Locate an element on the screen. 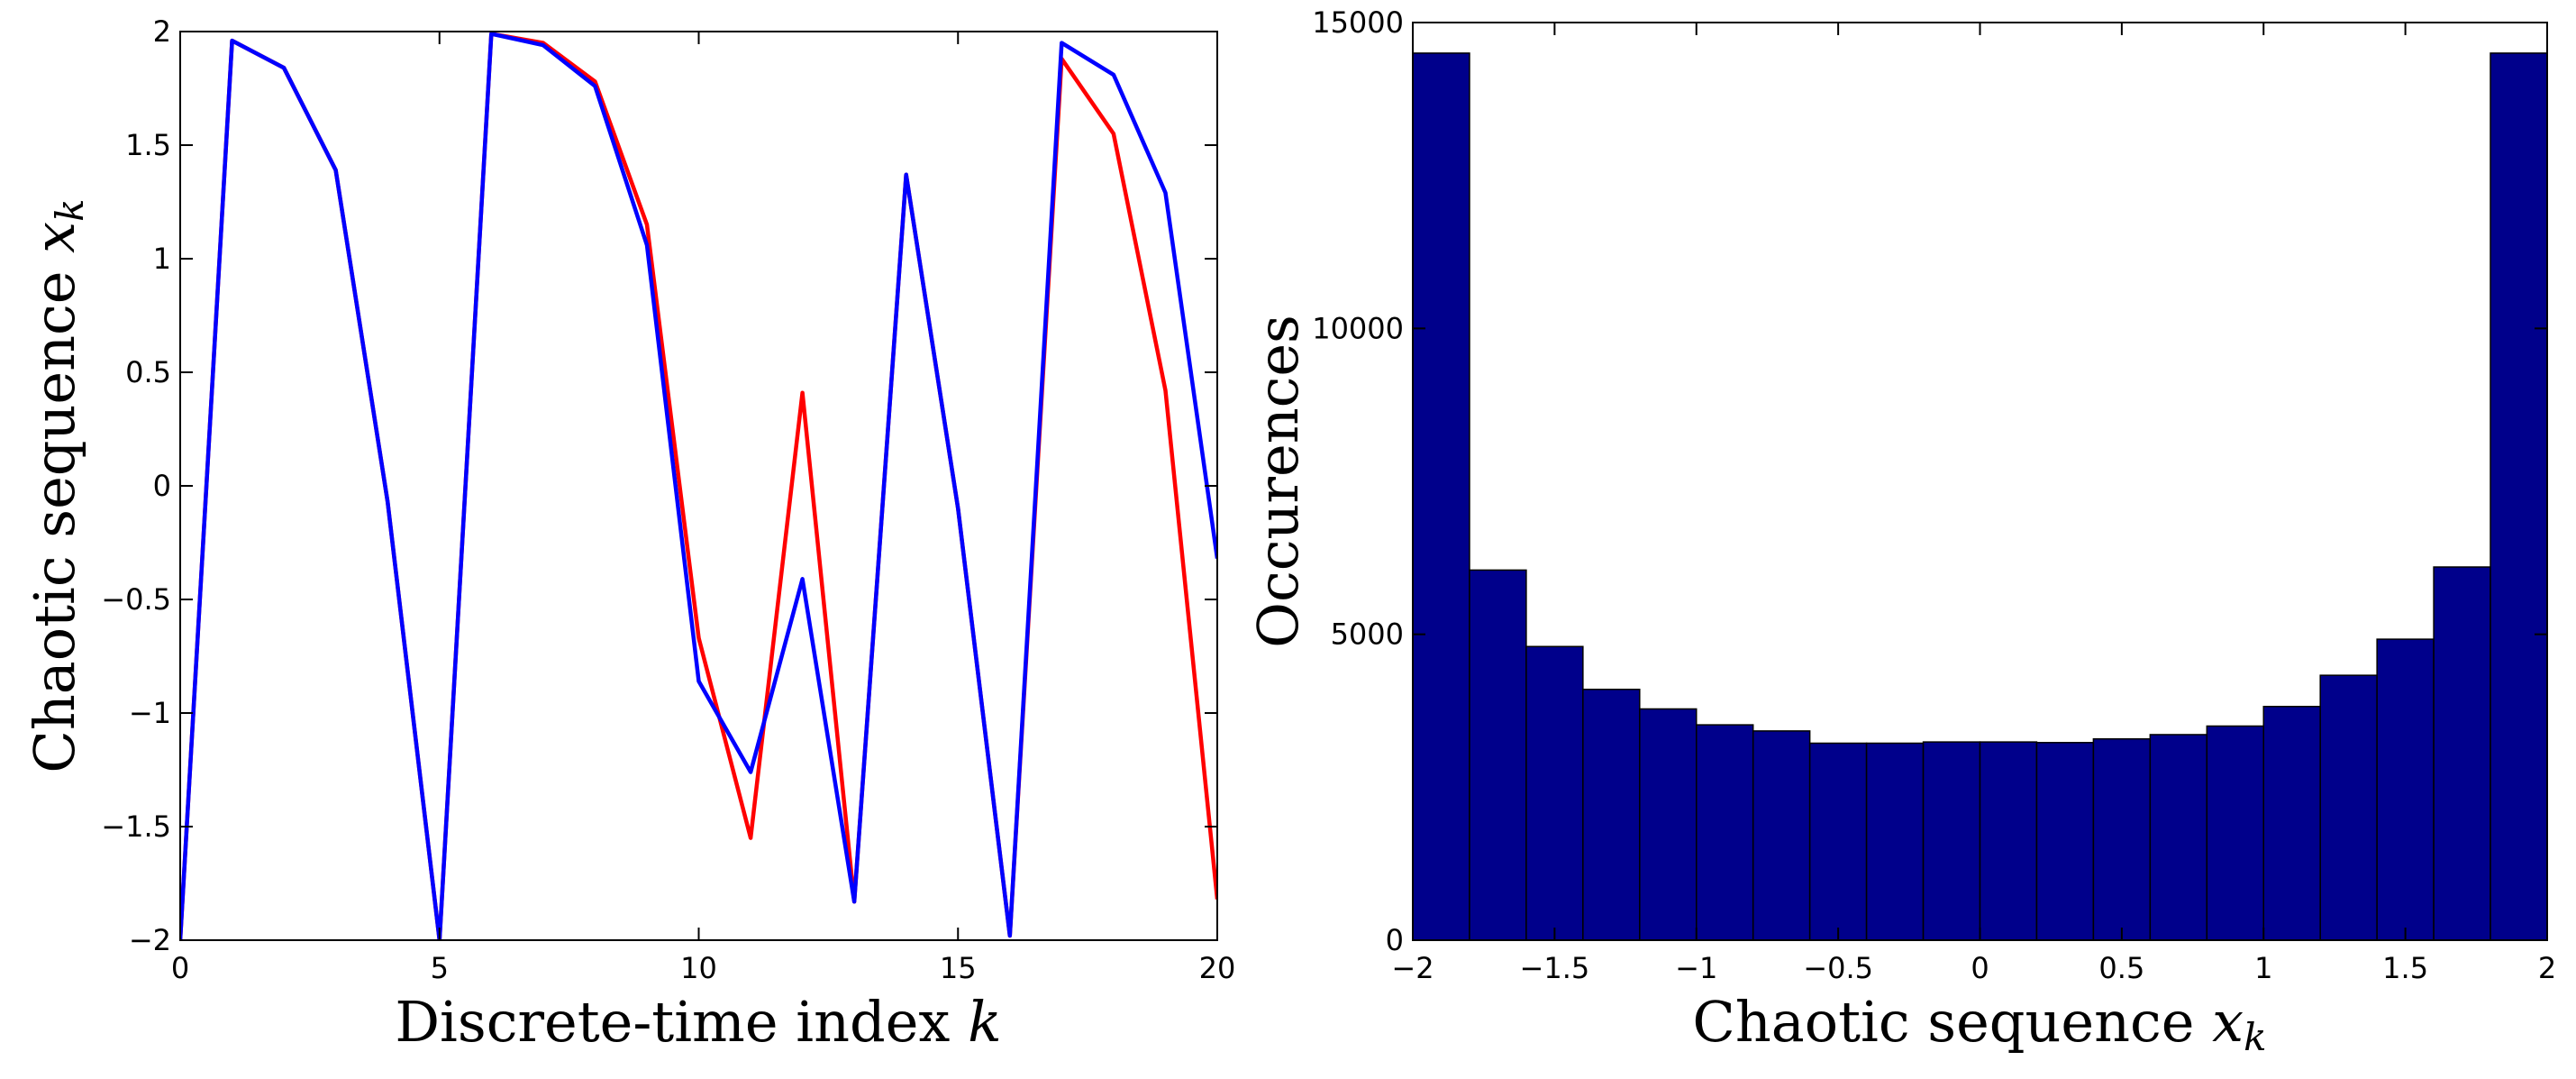 This screenshot has height=1079, width=2576. y-tick-label: 15000 is located at coordinates (1358, 22).